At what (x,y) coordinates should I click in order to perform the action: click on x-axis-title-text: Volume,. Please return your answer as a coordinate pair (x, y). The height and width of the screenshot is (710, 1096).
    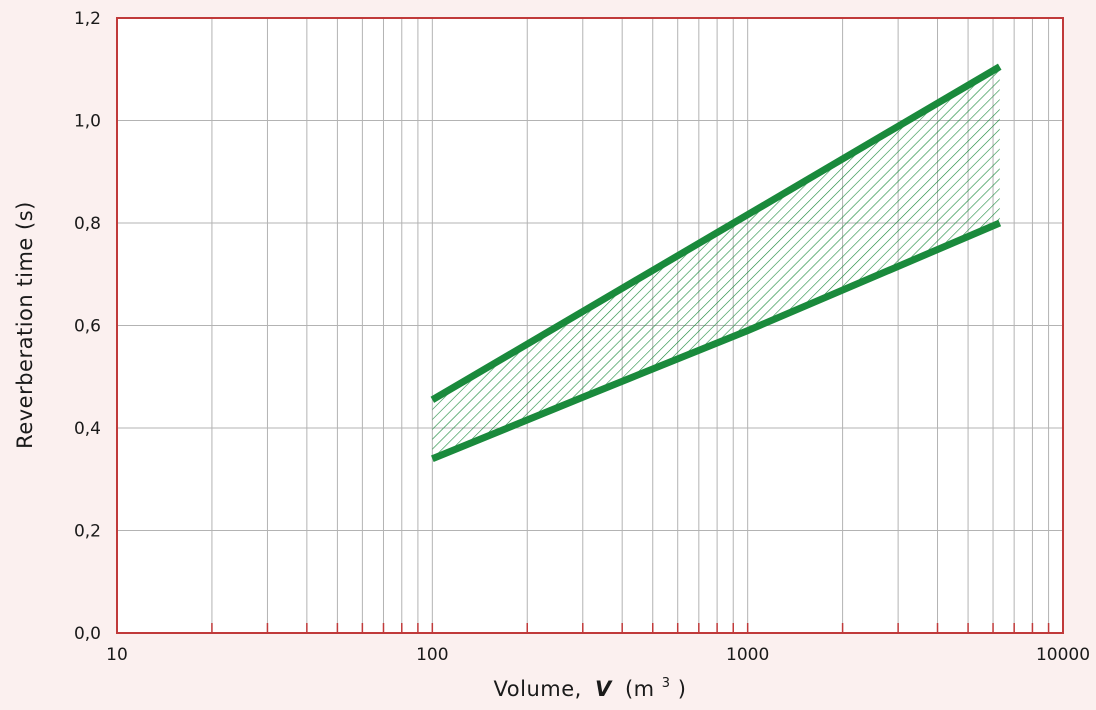
    Looking at the image, I should click on (538, 689).